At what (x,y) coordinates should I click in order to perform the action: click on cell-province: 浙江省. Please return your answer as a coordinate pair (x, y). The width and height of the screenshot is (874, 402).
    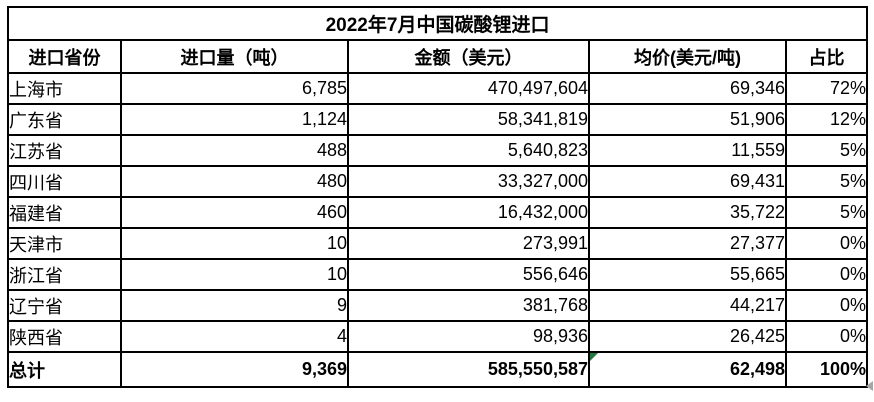
    Looking at the image, I should click on (64, 274).